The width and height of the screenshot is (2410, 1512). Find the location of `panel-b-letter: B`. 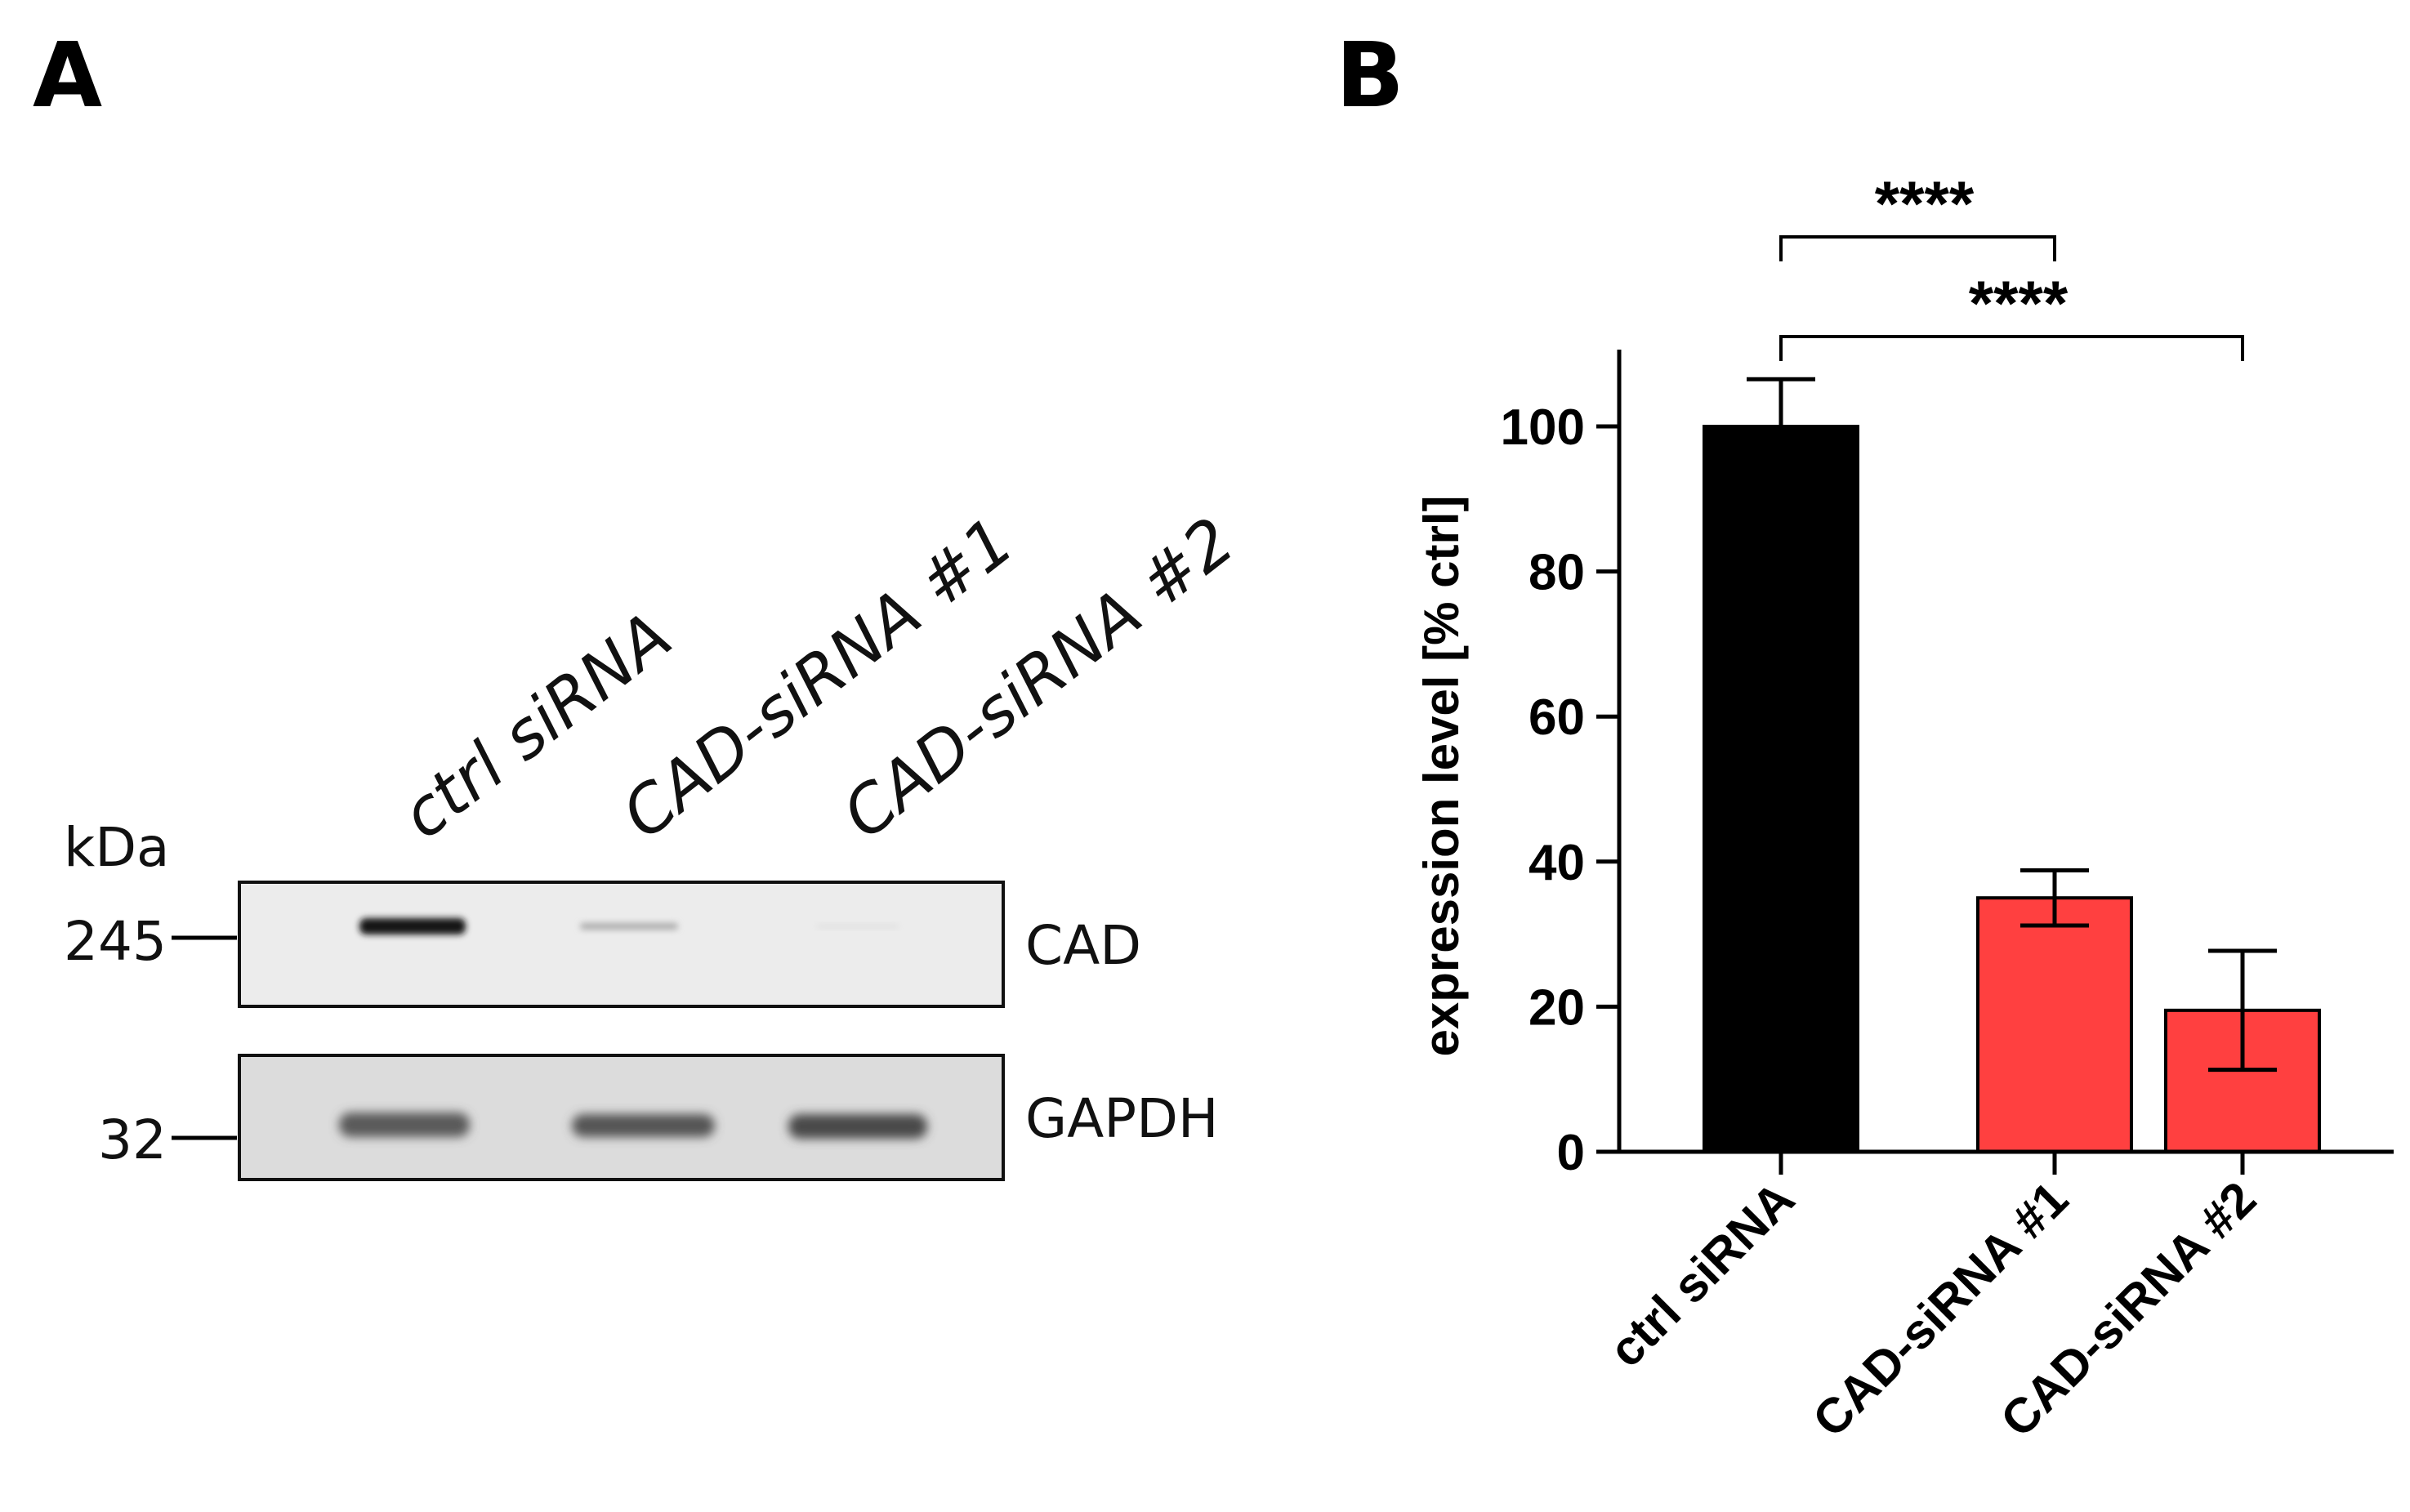

panel-b-letter: B is located at coordinates (1370, 75).